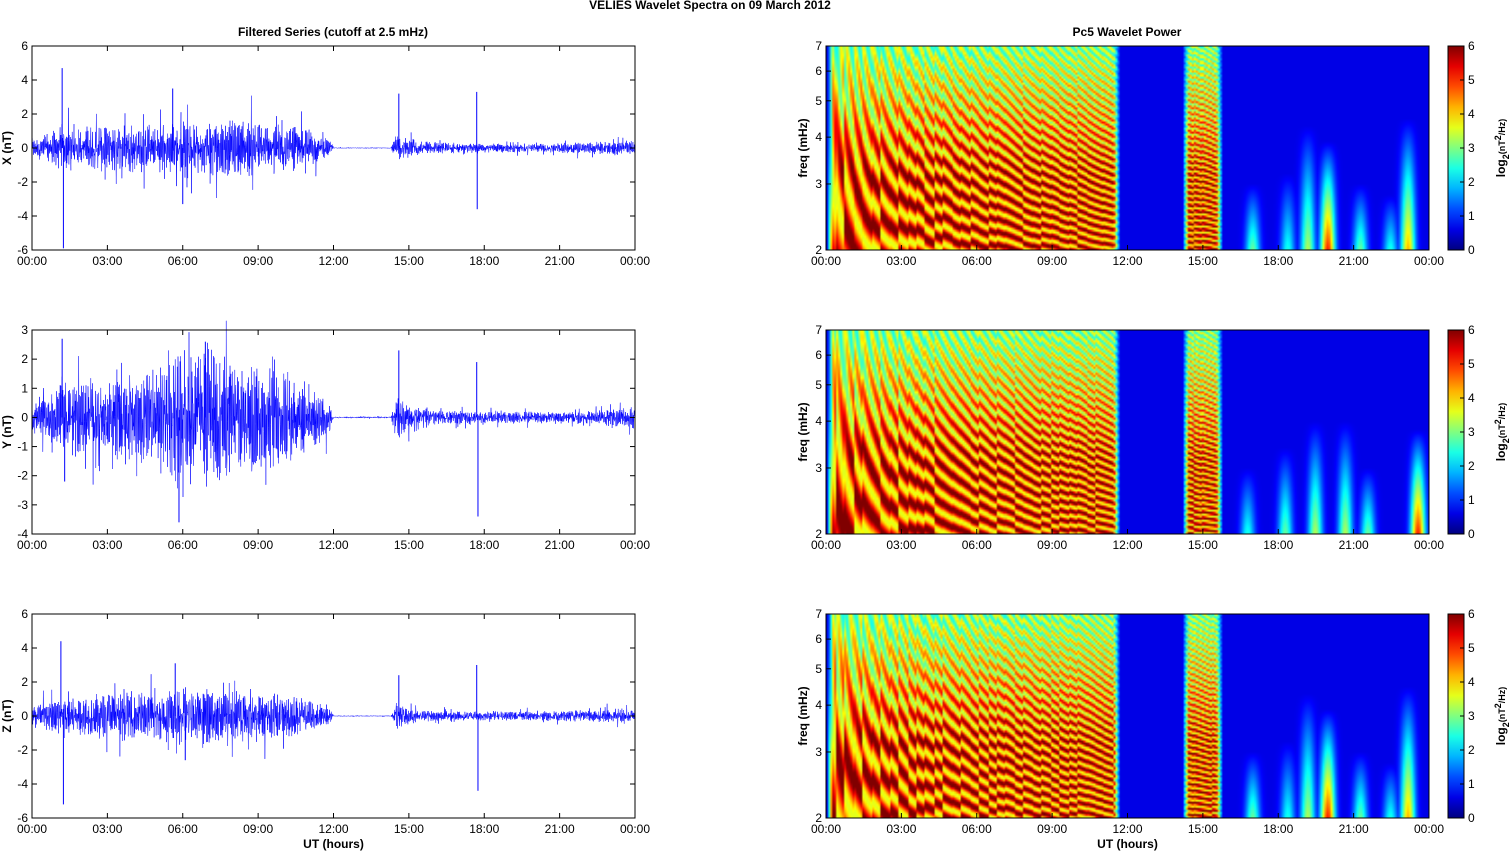 Image resolution: width=1511 pixels, height=851 pixels. What do you see at coordinates (1471, 682) in the screenshot?
I see `colorbar-tick-label: 4` at bounding box center [1471, 682].